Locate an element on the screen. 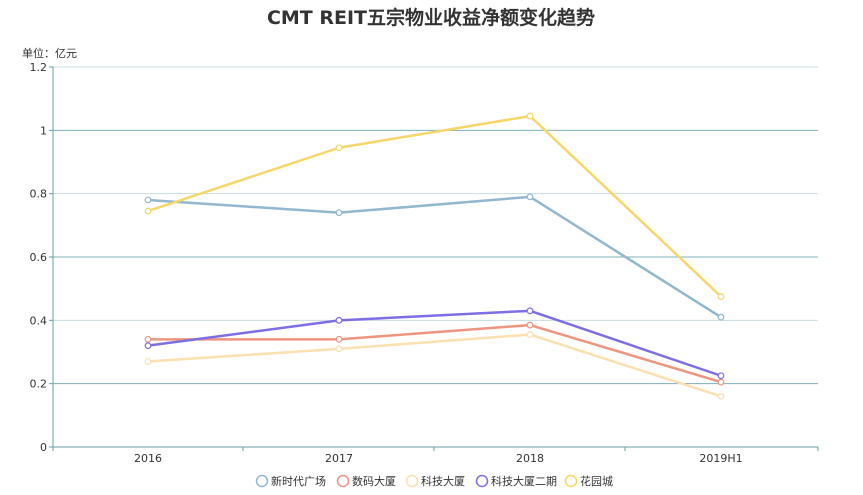 This screenshot has width=863, height=495. y-tick-label: 0 is located at coordinates (43, 447).